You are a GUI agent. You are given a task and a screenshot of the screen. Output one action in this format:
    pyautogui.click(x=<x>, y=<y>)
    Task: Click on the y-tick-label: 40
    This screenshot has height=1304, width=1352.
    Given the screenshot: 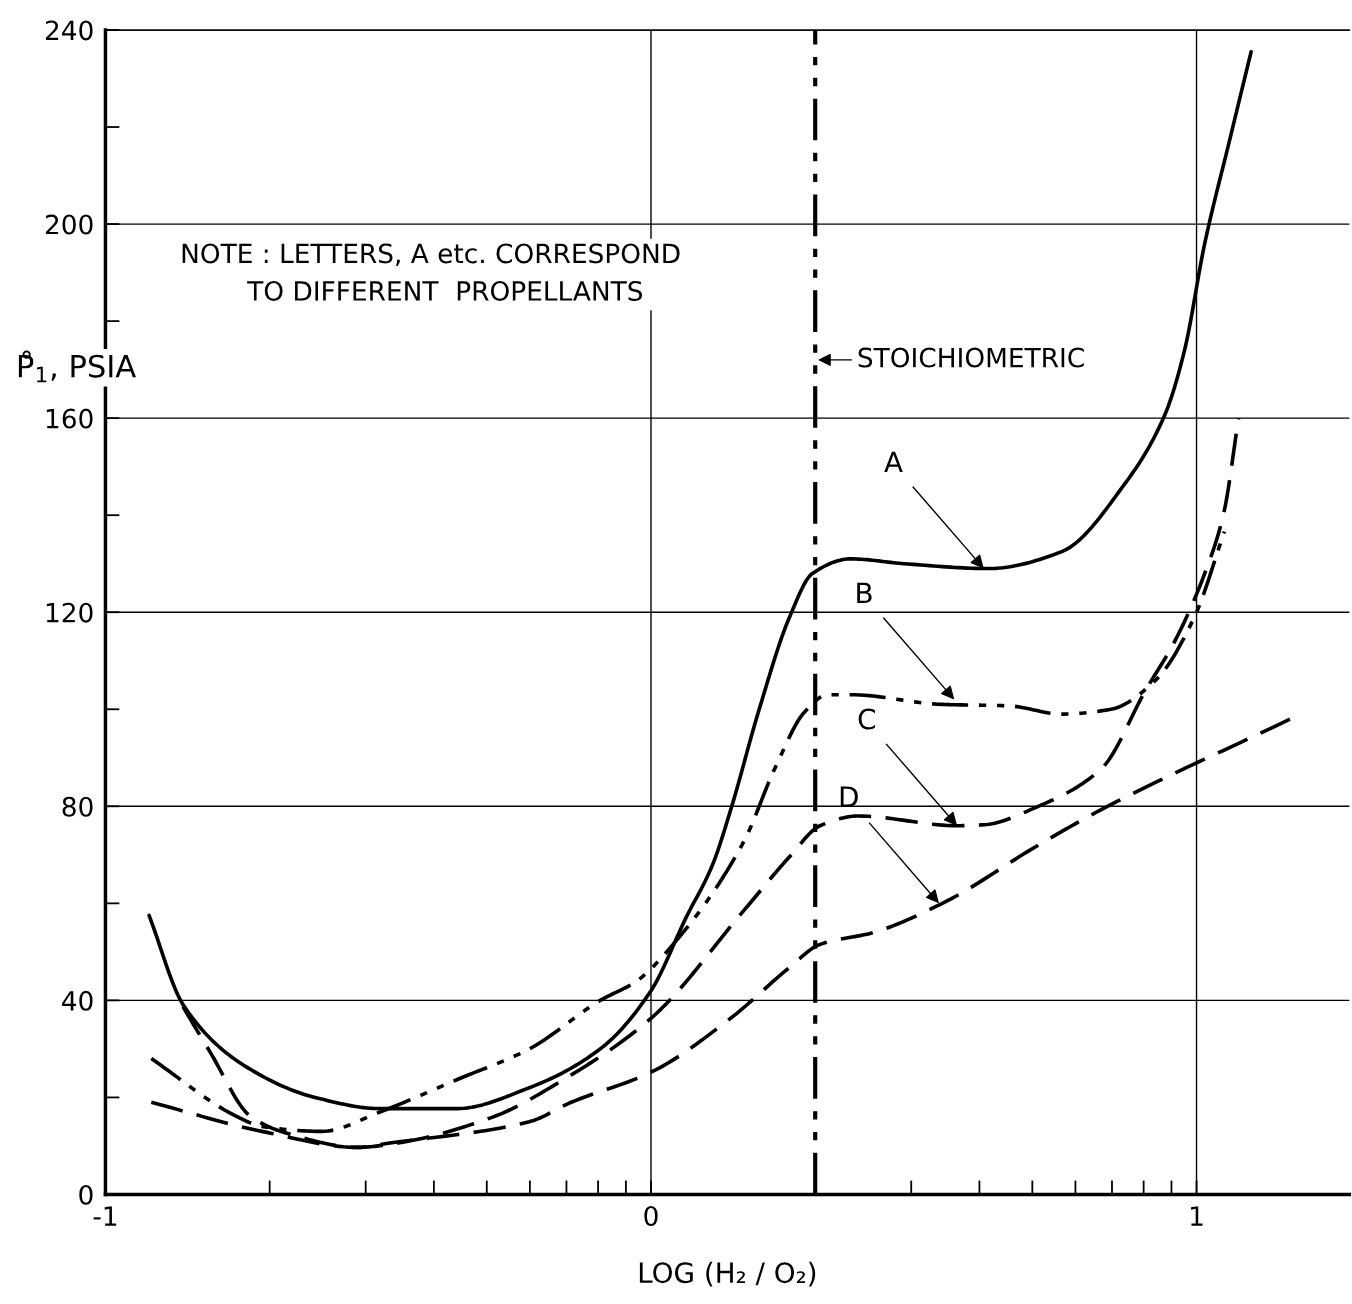 What is the action you would take?
    pyautogui.click(x=77, y=1000)
    